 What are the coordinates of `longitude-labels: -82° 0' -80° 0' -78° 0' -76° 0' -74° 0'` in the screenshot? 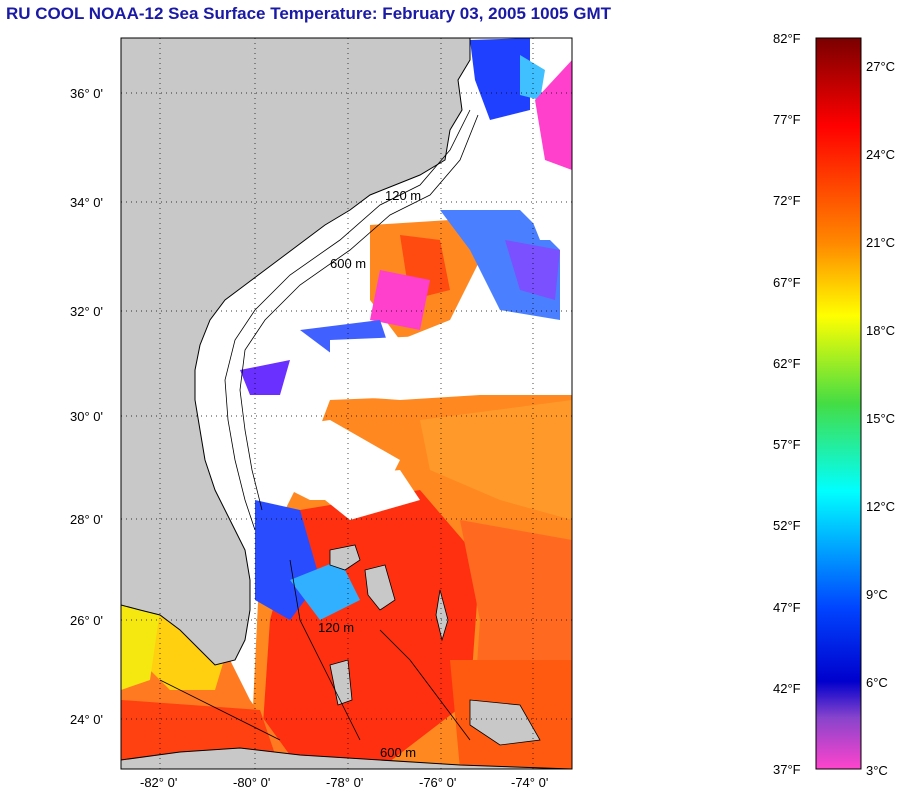 It's located at (344, 782).